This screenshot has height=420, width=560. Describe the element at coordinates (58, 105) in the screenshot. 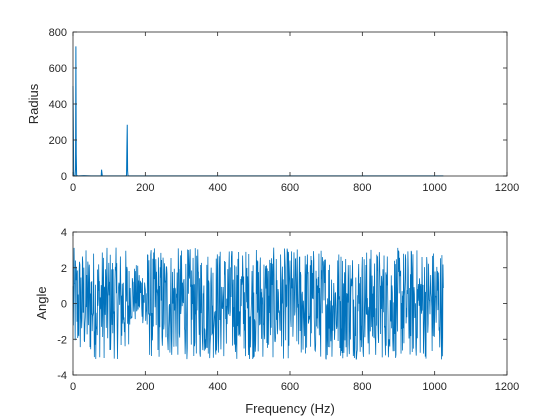

I see `y-tick-label: 400` at that location.